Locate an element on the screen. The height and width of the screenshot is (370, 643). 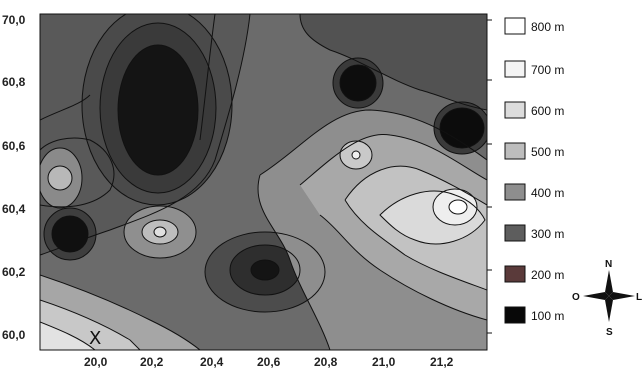
legend-item: 200 m is located at coordinates (534, 274).